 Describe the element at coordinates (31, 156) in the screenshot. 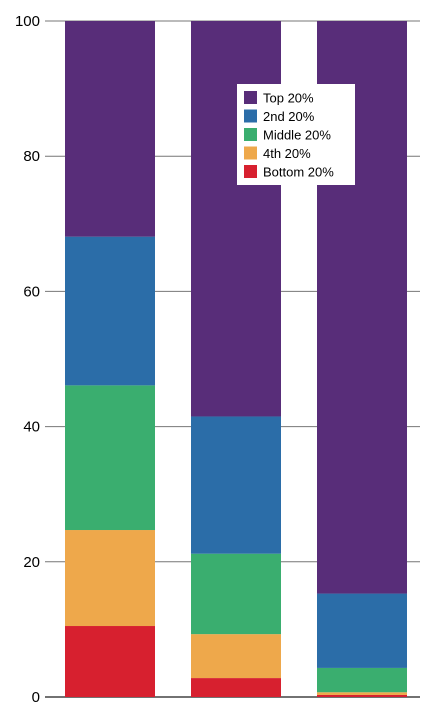

I see `y-tick-label: 80` at that location.